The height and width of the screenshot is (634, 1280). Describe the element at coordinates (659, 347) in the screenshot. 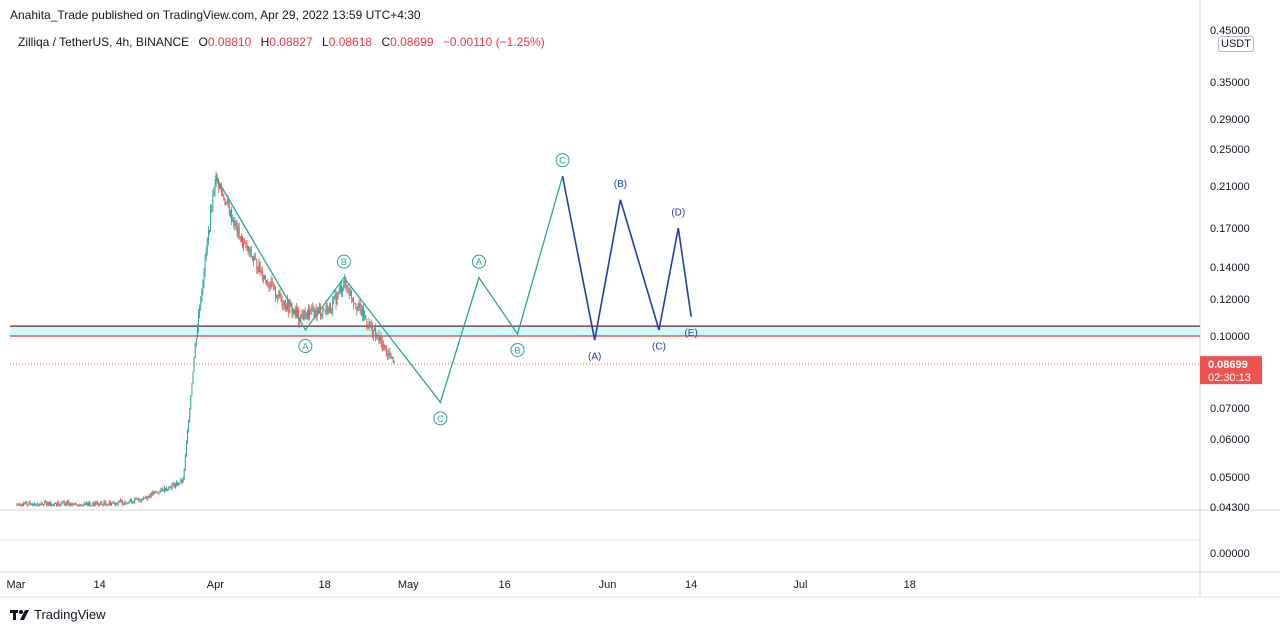

I see `wave-label: (C)` at that location.